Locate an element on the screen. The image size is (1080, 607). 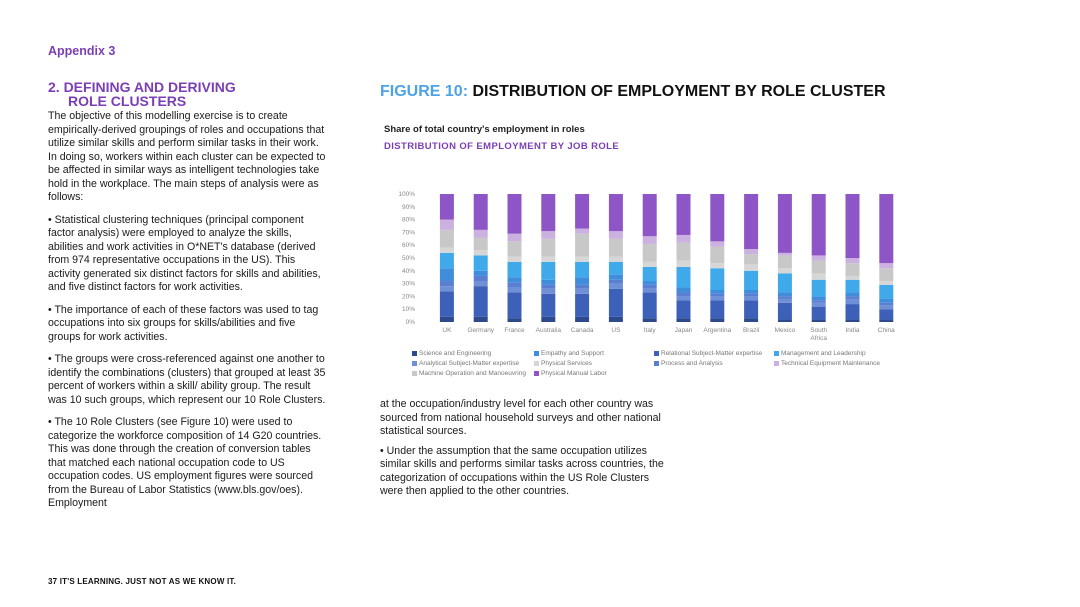
legend-item: Technical Equipment Maintenance is located at coordinates (827, 363).